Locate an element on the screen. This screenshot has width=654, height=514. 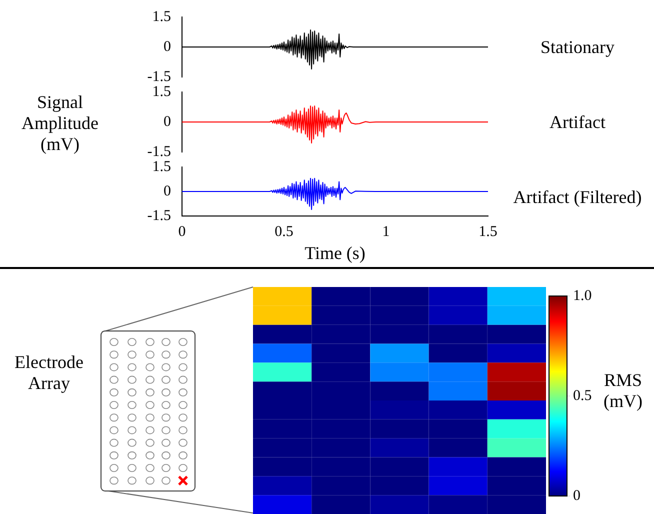
text: Stationary is located at coordinates (578, 47).